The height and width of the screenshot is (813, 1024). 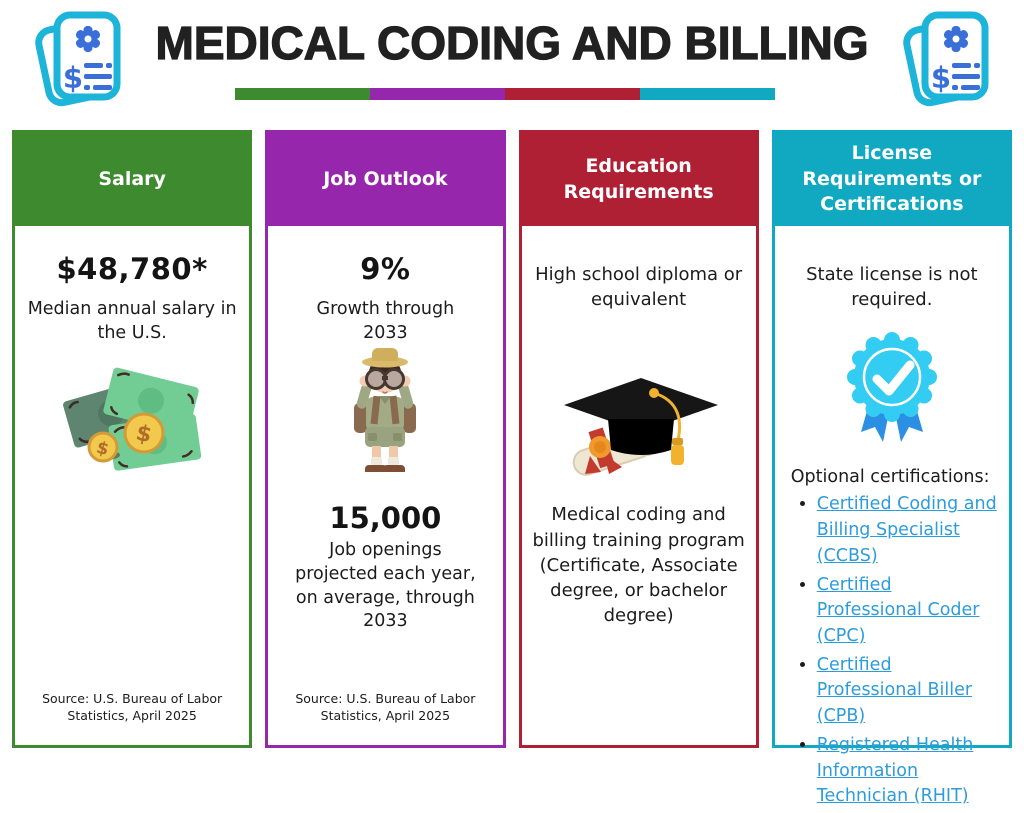 What do you see at coordinates (385, 179) in the screenshot?
I see `job-outlook-card-title: Job Outlook` at bounding box center [385, 179].